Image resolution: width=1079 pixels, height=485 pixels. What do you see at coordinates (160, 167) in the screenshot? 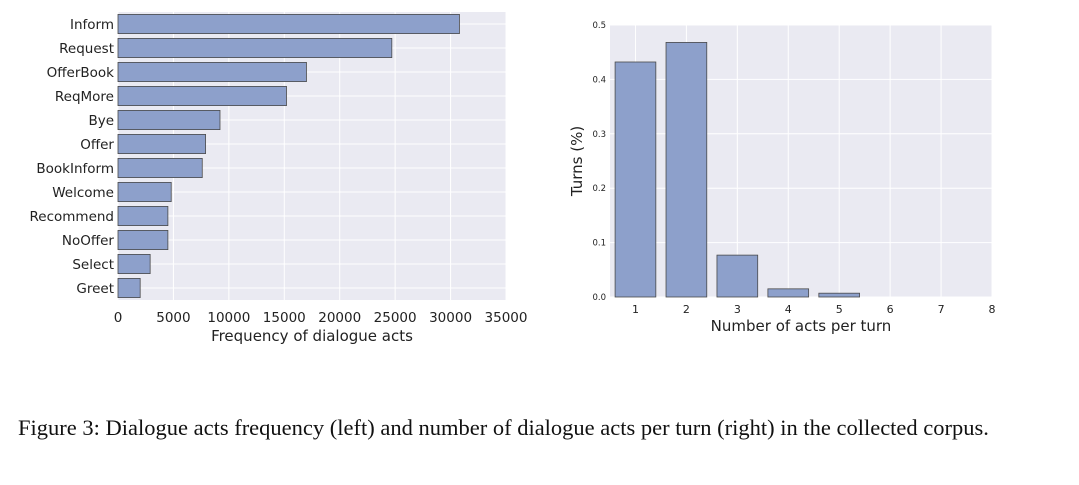
I see `left-bar-bookinform` at bounding box center [160, 167].